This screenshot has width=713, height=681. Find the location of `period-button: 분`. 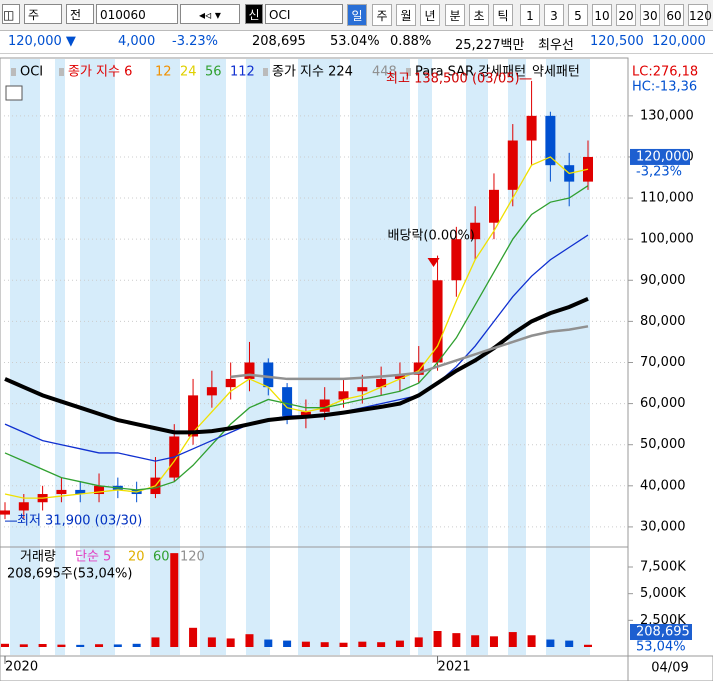

period-button: 분 is located at coordinates (455, 15).